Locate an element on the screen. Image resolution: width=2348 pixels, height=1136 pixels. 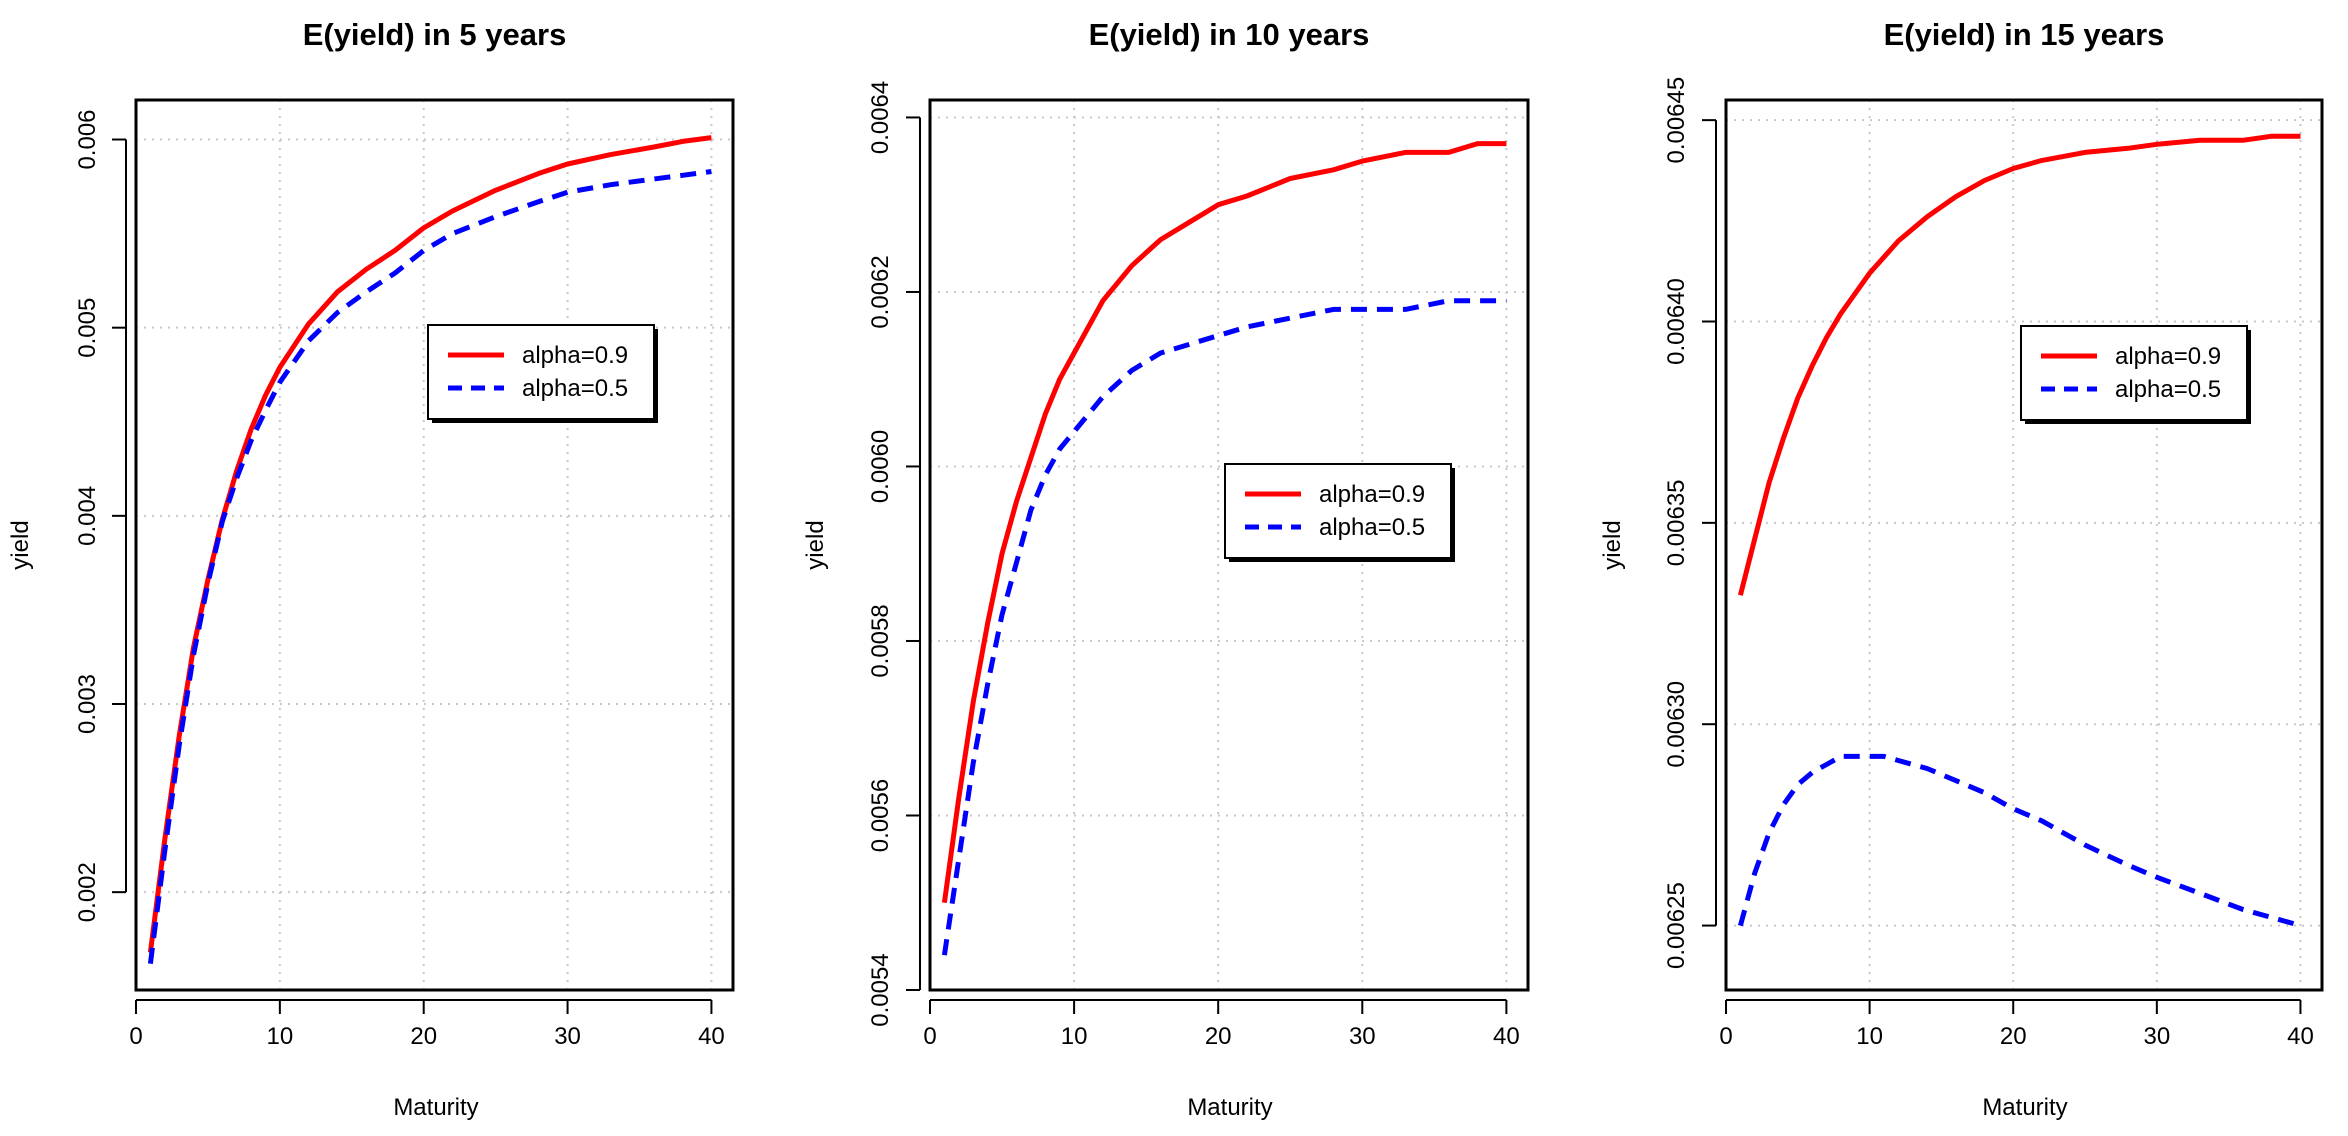
y-tick-label: 0.005 is located at coordinates (87, 328).